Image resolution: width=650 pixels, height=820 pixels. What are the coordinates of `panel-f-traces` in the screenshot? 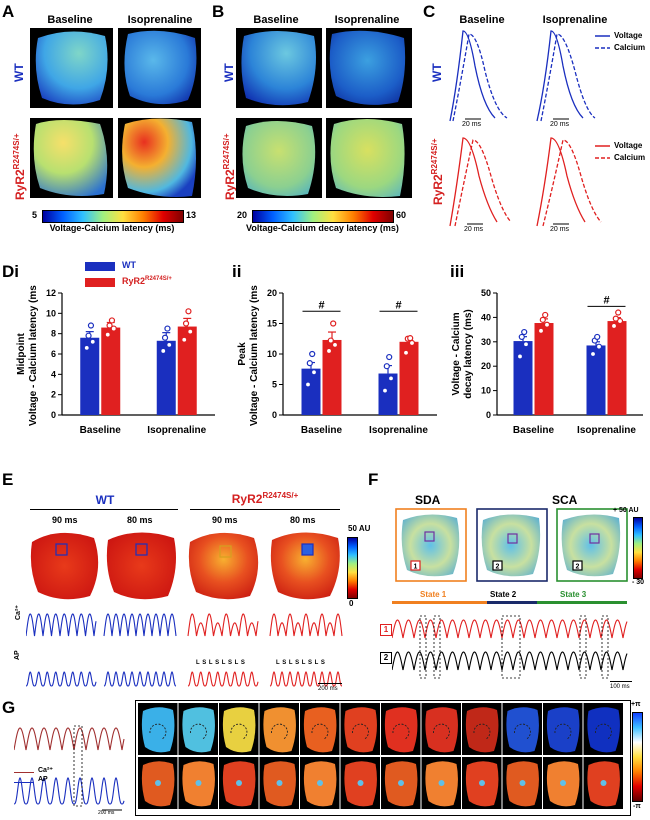 It's located at (510, 647).